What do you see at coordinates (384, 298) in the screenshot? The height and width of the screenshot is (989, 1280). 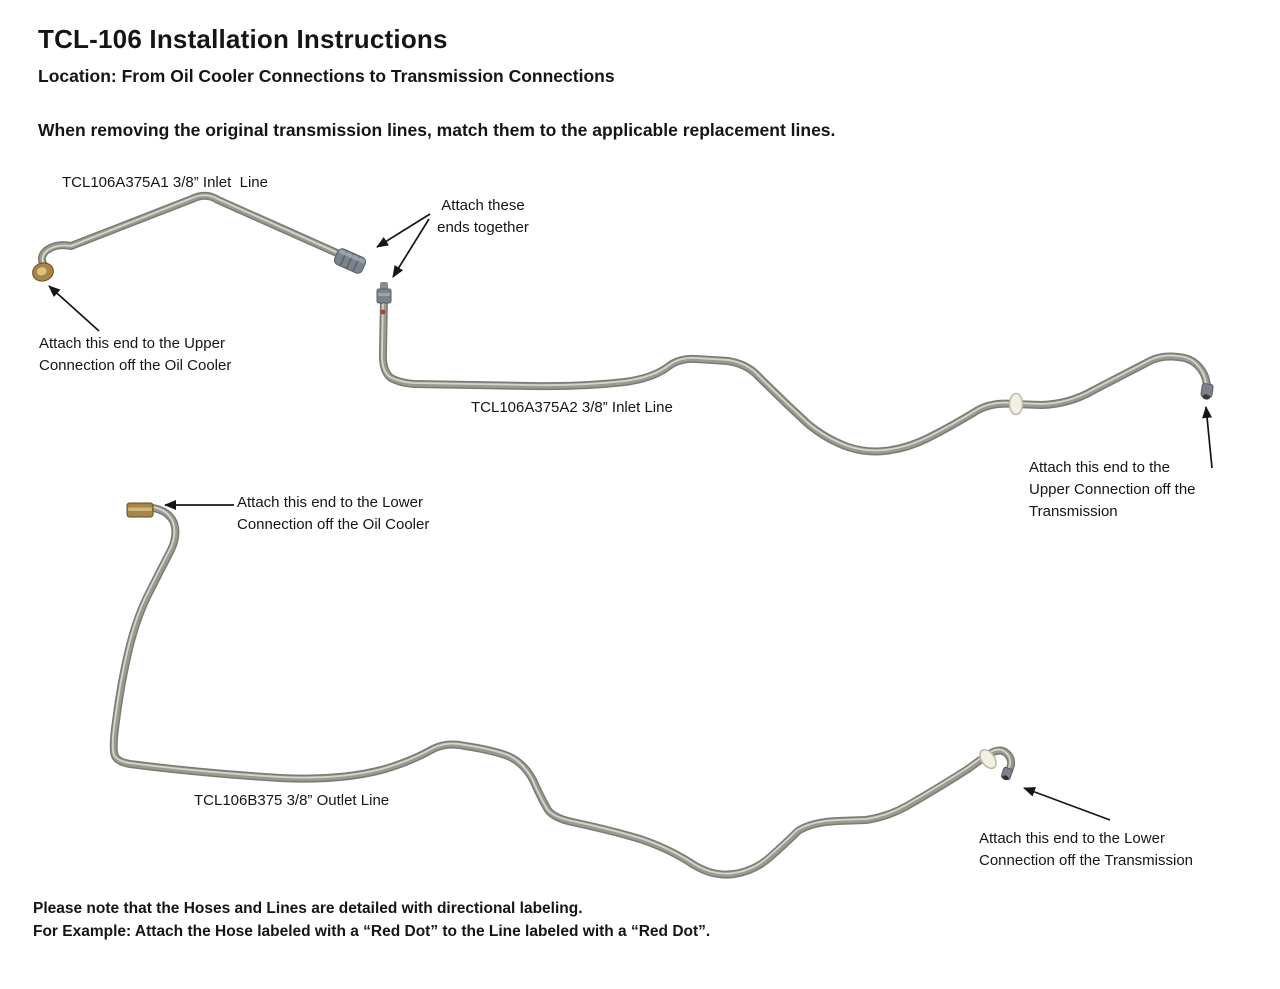 I see `flare-fitting-a2-top` at bounding box center [384, 298].